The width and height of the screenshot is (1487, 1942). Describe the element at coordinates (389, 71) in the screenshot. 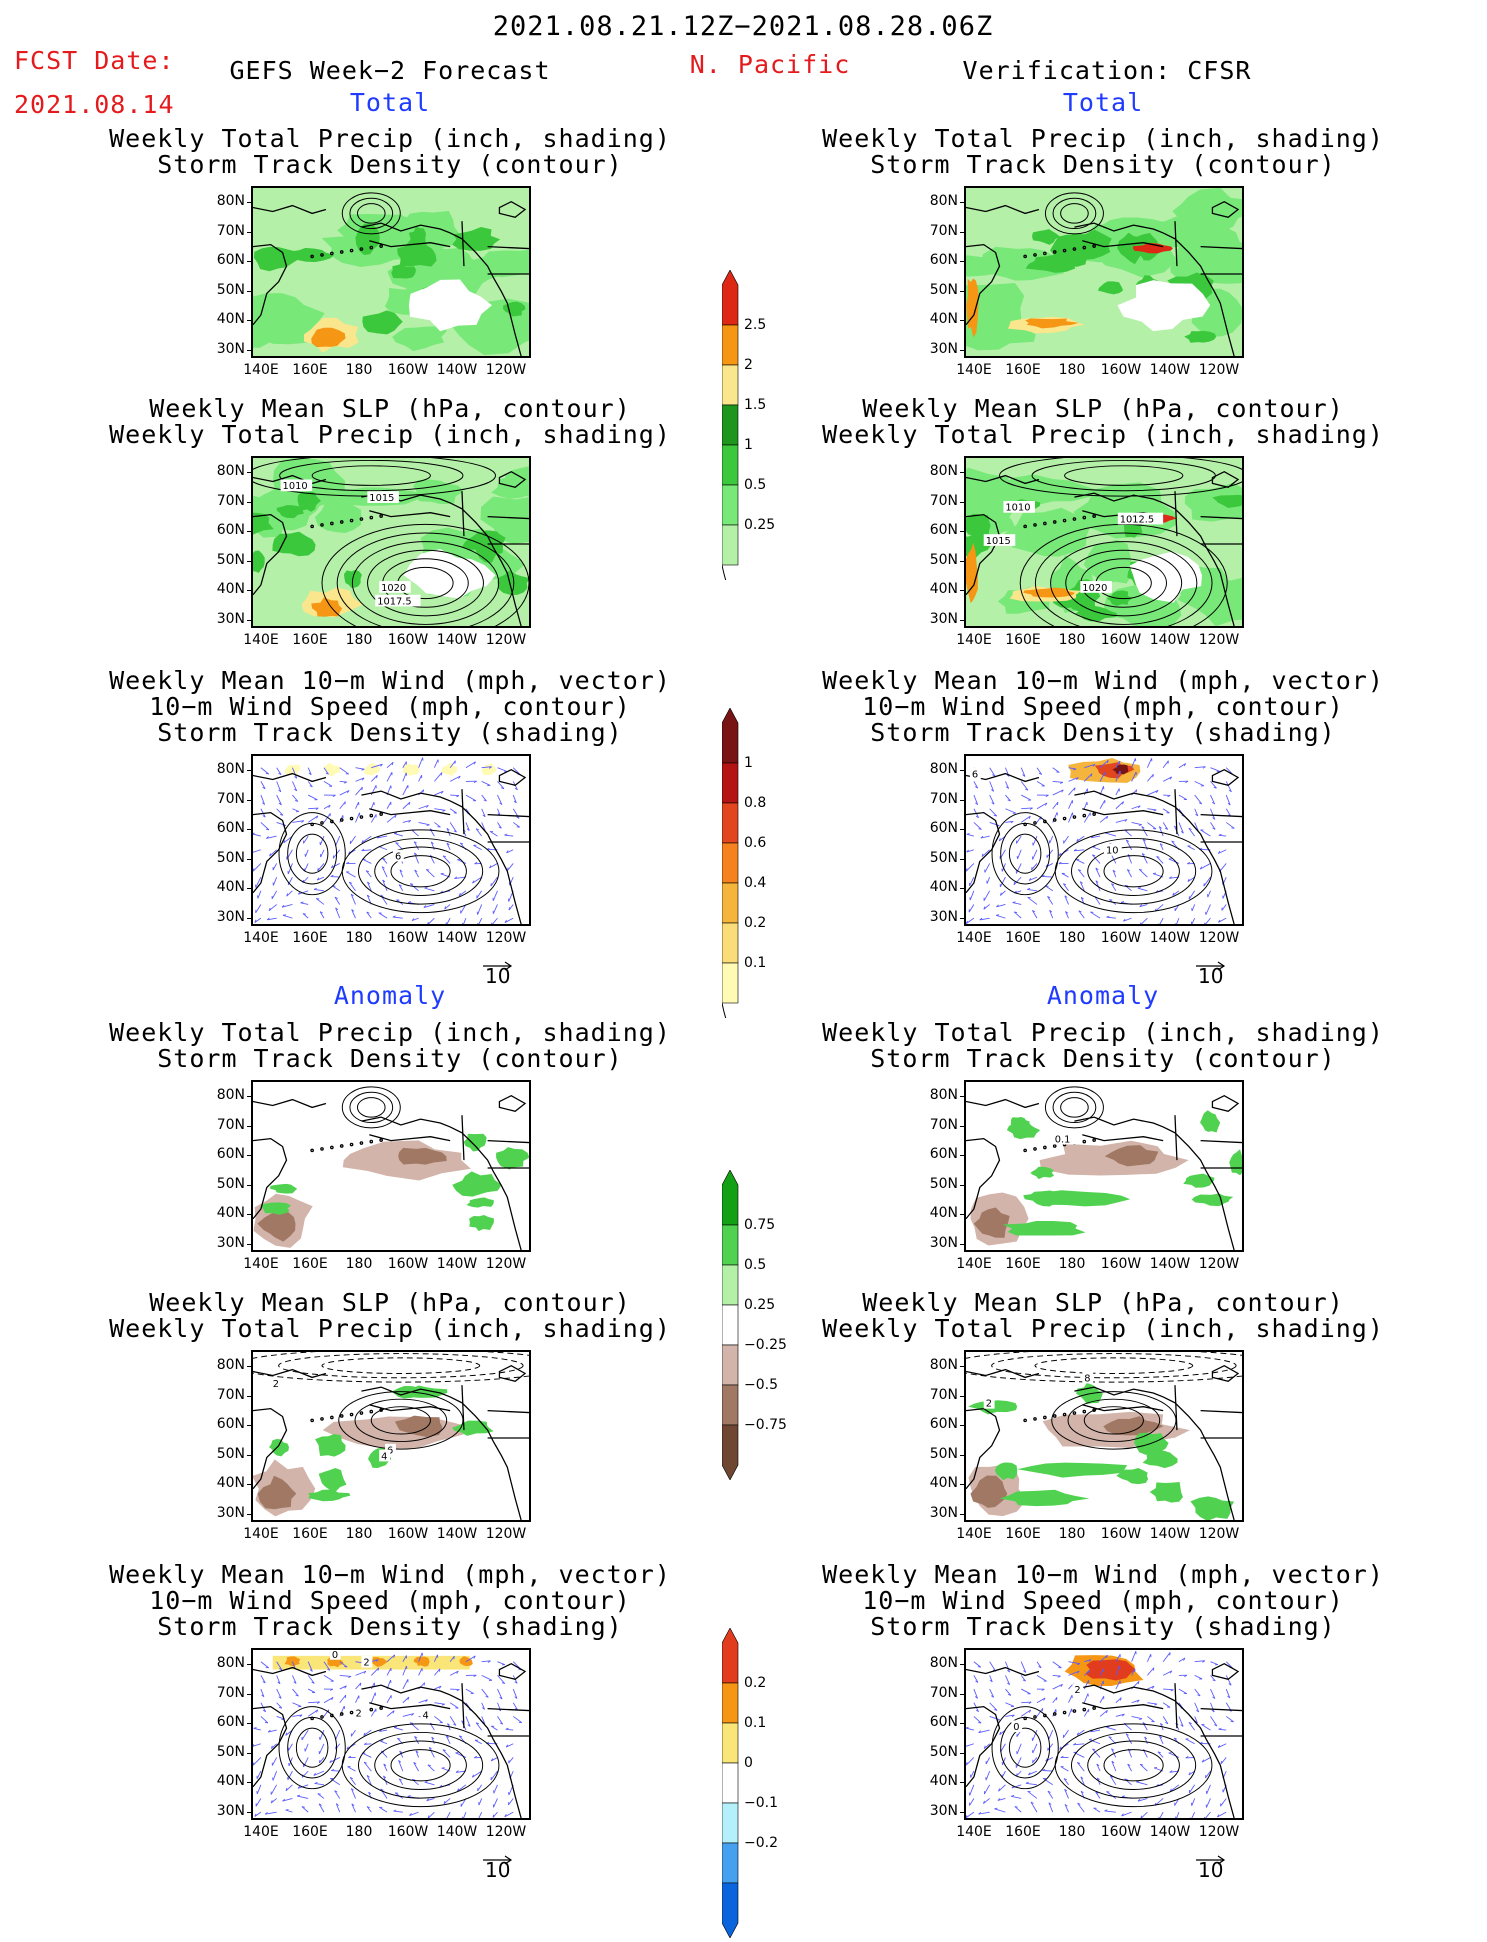

I see `model-title: GEFS Week−2 Forecast` at that location.